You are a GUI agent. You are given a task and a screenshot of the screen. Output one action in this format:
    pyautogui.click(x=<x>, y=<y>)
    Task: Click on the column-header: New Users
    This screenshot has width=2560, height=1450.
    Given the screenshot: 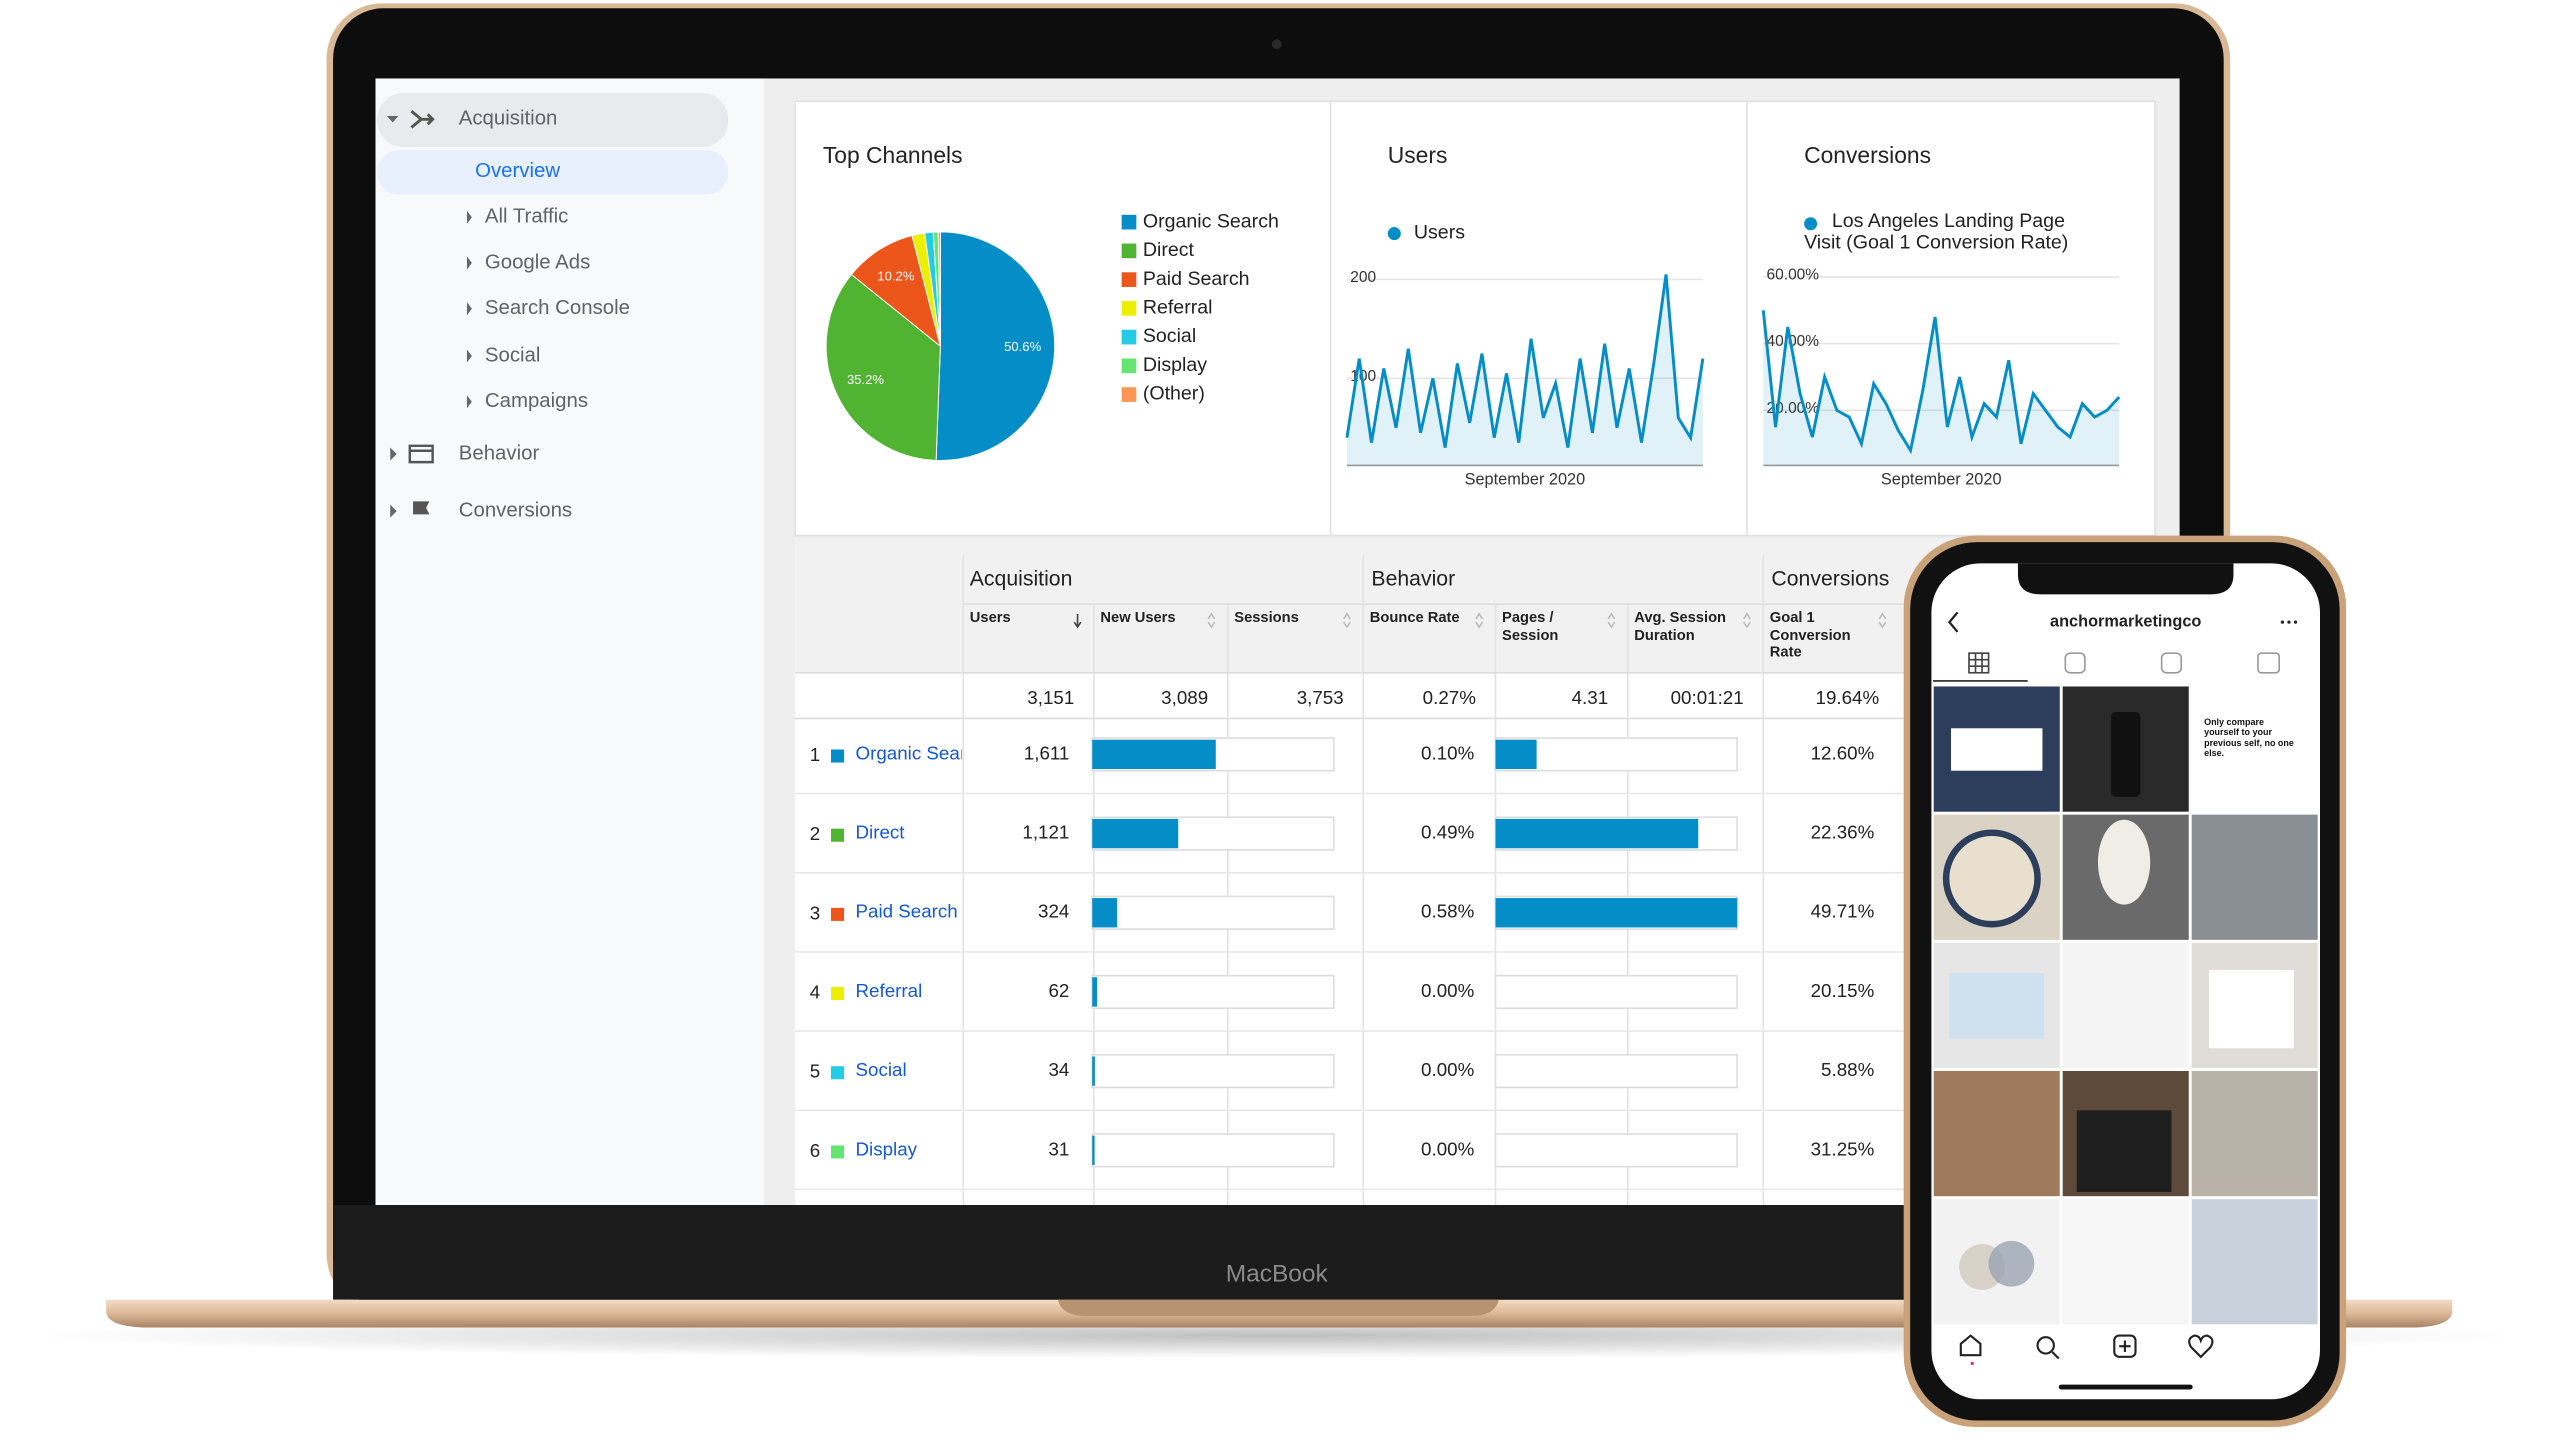 What is the action you would take?
    pyautogui.click(x=1138, y=617)
    